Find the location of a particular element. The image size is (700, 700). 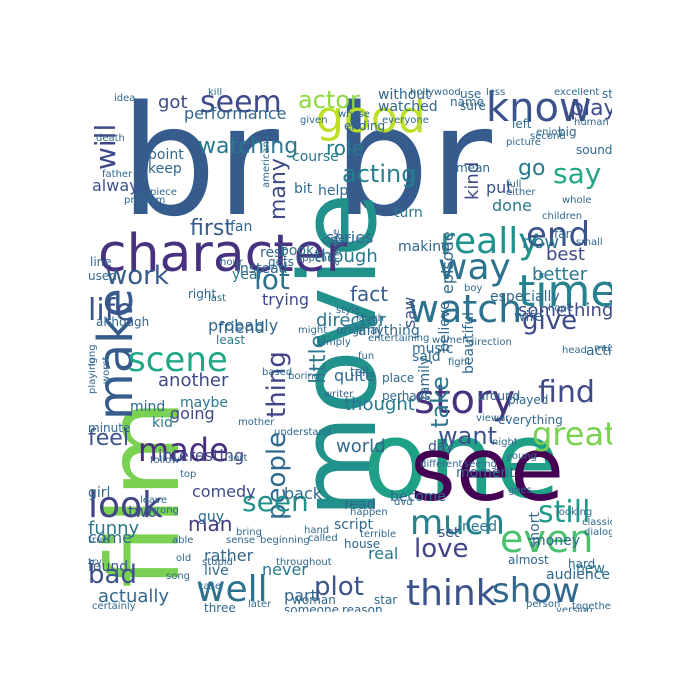

word-179-given: given is located at coordinates (314, 120).